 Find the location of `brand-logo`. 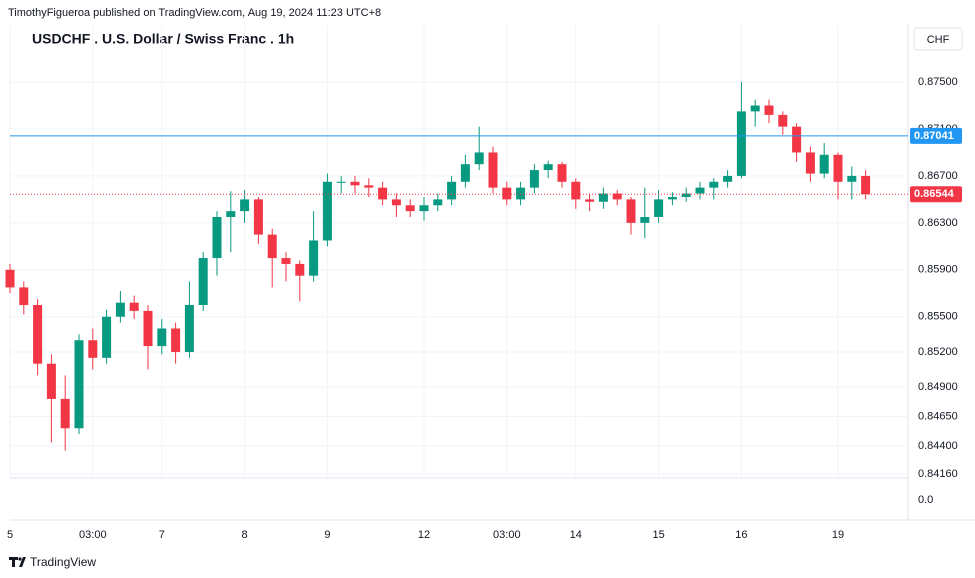

brand-logo is located at coordinates (17, 562).